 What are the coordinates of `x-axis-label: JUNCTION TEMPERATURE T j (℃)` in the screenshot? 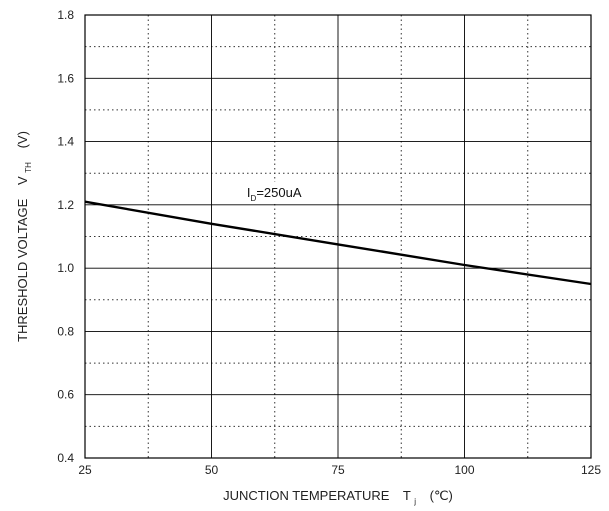 It's located at (338, 497).